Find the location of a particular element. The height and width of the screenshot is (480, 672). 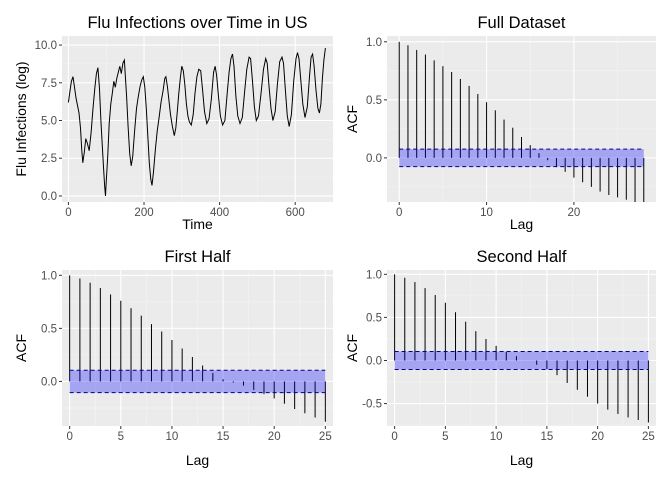

x-tick-label: 200 is located at coordinates (143, 213).